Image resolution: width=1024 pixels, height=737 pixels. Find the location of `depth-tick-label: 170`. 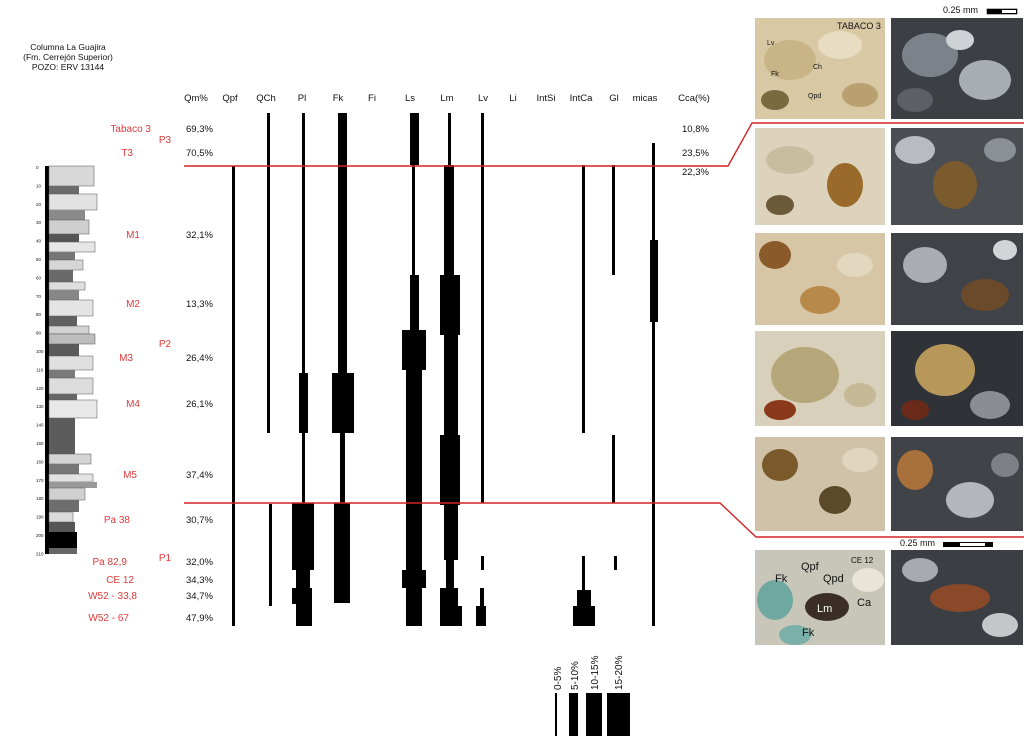

depth-tick-label: 170 is located at coordinates (40, 480).